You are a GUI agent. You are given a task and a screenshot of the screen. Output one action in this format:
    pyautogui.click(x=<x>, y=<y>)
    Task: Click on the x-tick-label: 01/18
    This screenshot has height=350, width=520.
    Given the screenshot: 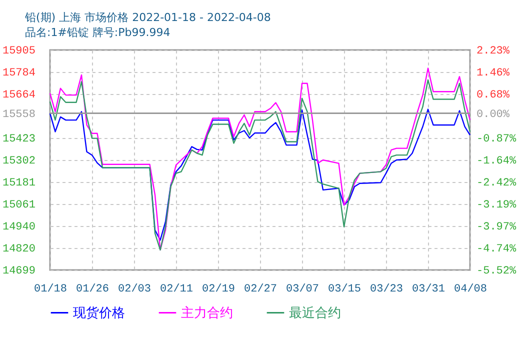 What is the action you would take?
    pyautogui.click(x=51, y=290)
    